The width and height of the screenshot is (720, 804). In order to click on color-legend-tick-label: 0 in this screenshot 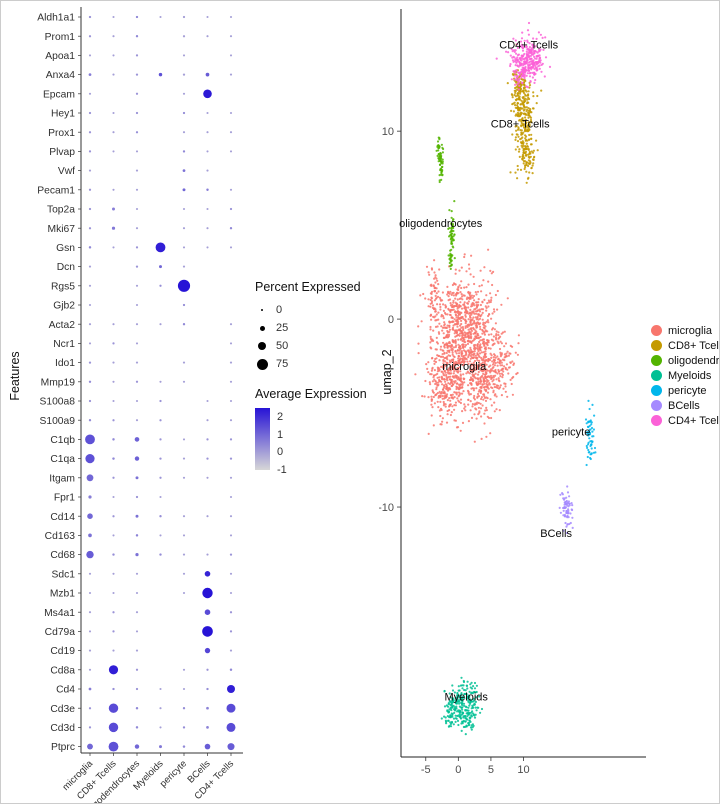, I will do `click(280, 452)`.